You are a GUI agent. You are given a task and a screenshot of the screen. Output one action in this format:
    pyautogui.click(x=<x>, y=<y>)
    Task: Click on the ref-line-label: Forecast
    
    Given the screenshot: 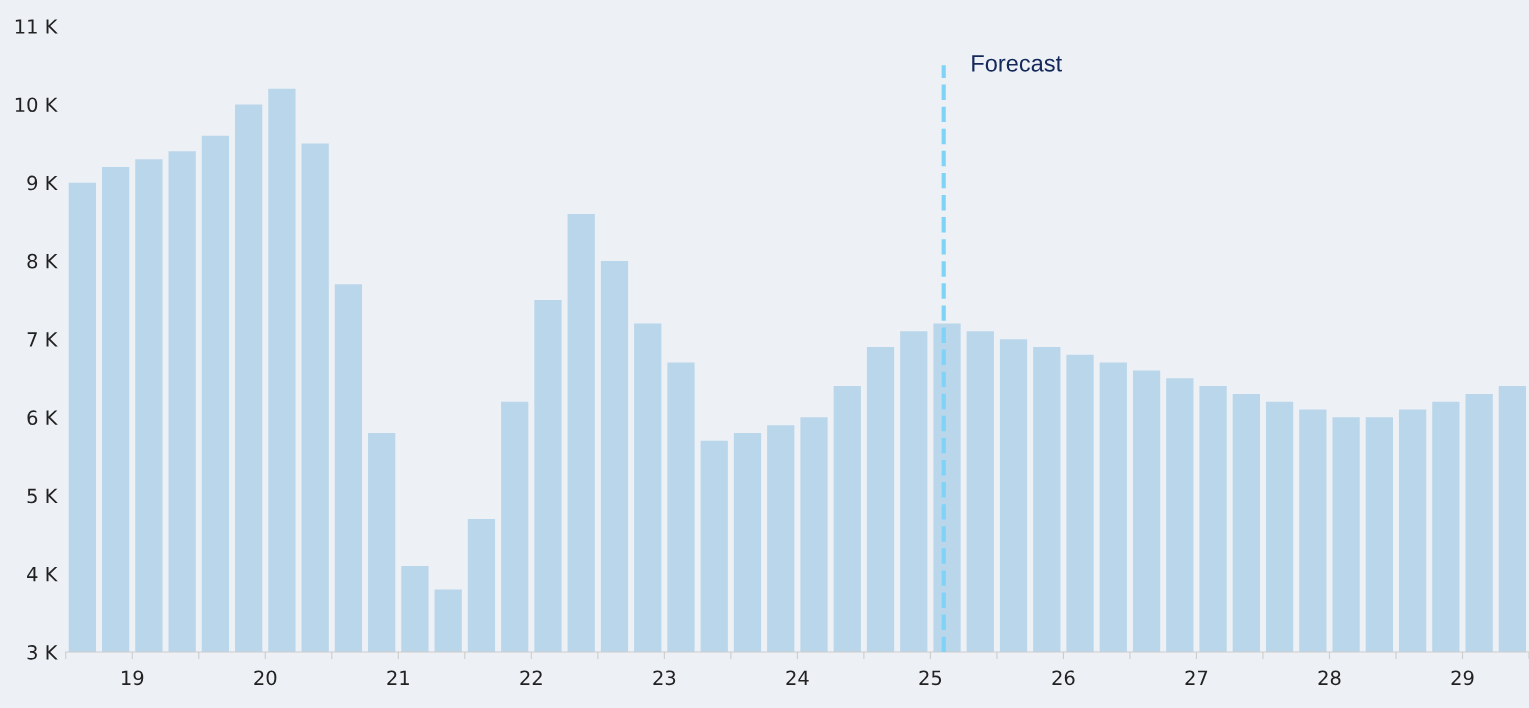 What is the action you would take?
    pyautogui.click(x=1017, y=63)
    